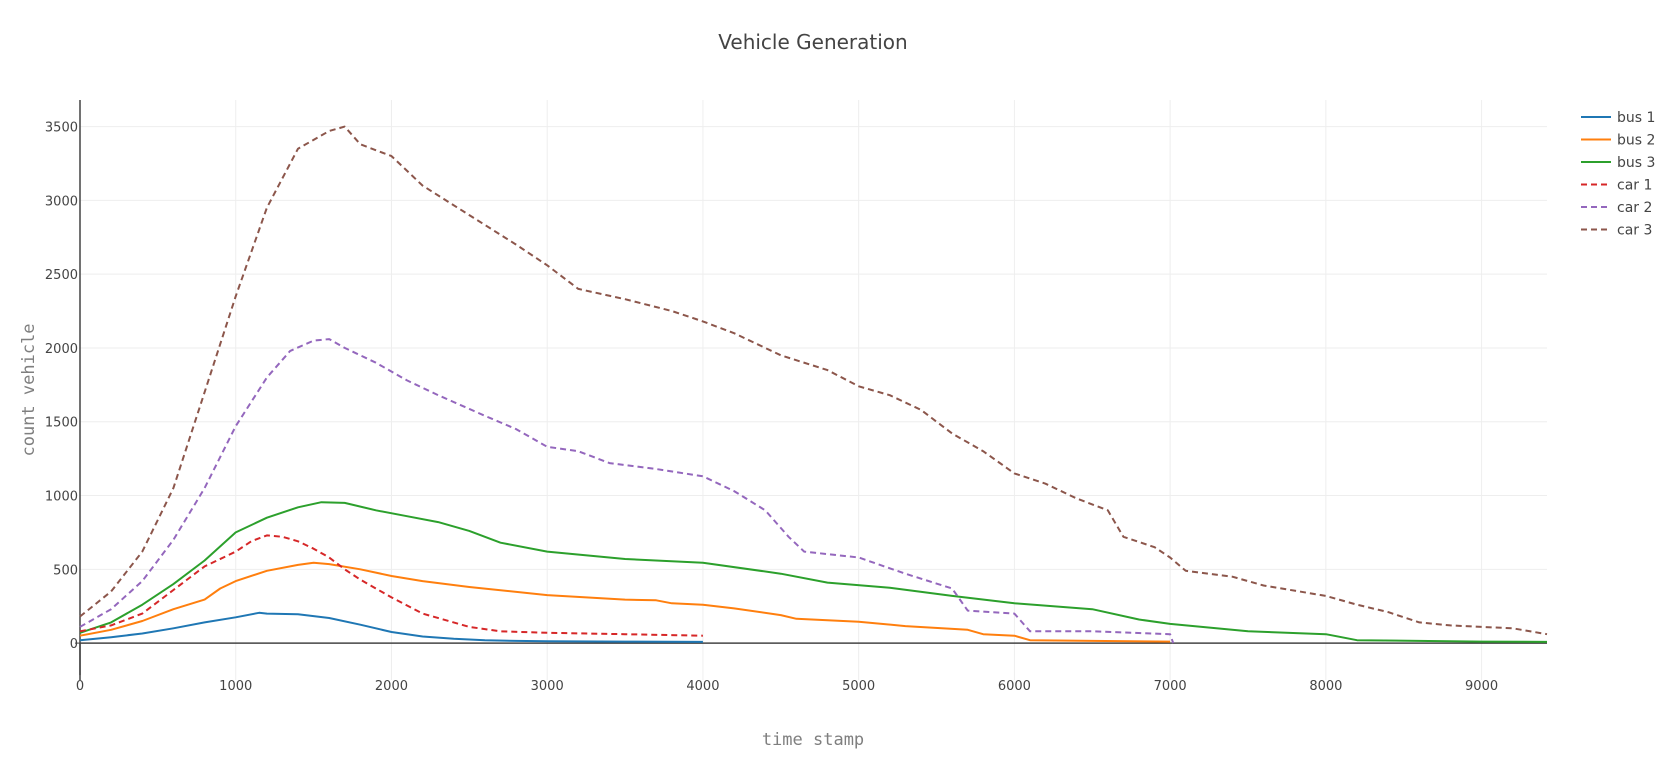  Describe the element at coordinates (1618, 174) in the screenshot. I see `legend: bus 1 bus 2 bus 3 car 1 car 2 car 3` at that location.